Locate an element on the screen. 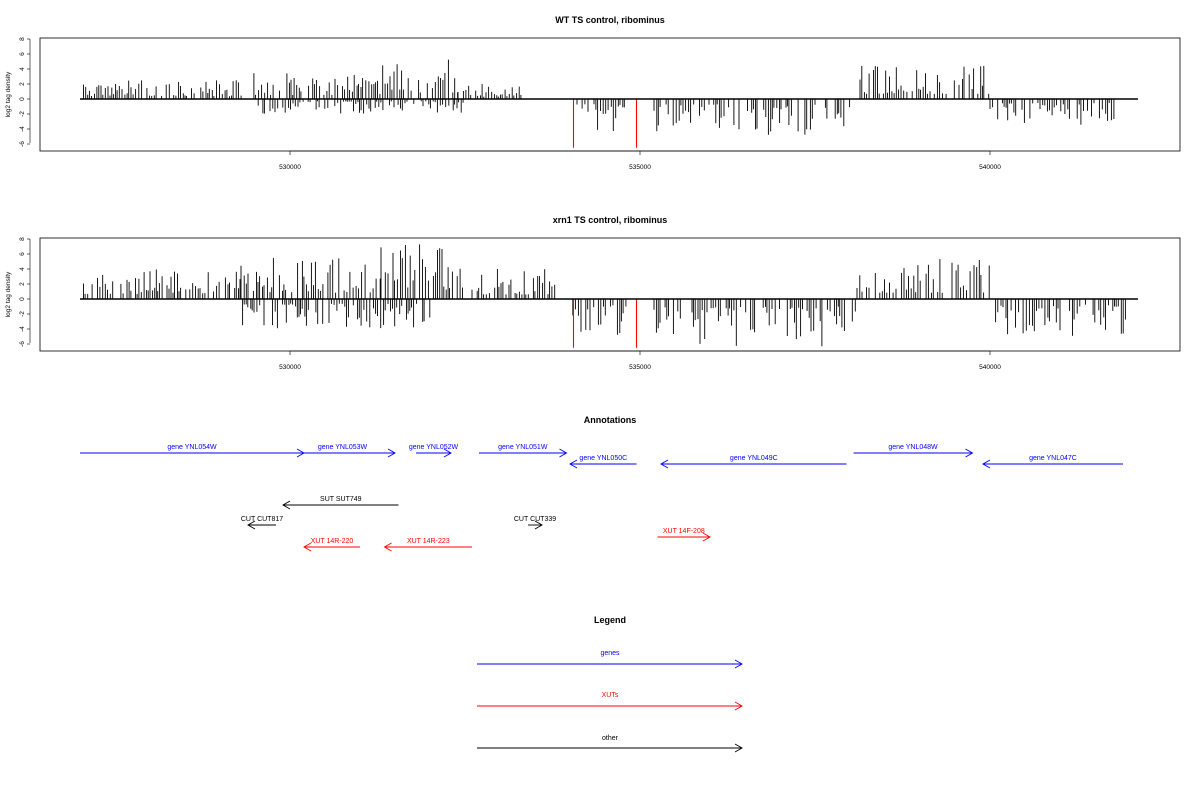 This screenshot has height=800, width=1200. feature-label: SUT SUT749 is located at coordinates (341, 499).